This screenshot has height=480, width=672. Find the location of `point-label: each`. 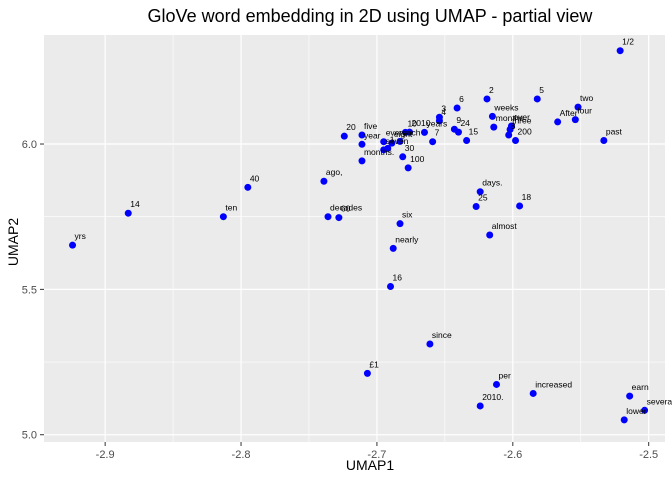

point-label: each is located at coordinates (411, 132).